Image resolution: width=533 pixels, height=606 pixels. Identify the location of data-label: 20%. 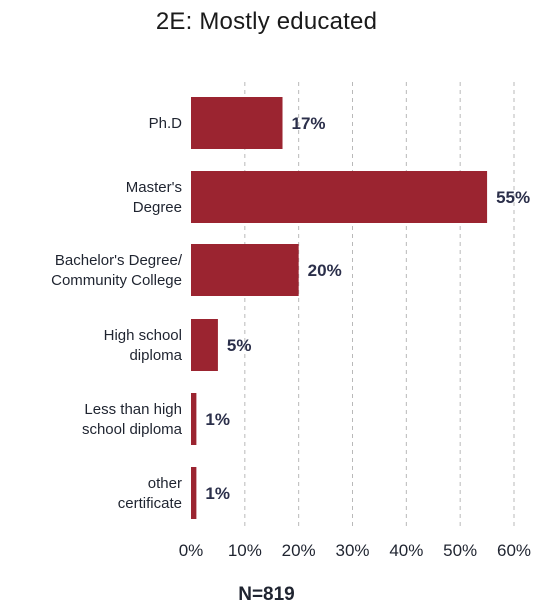
(325, 270).